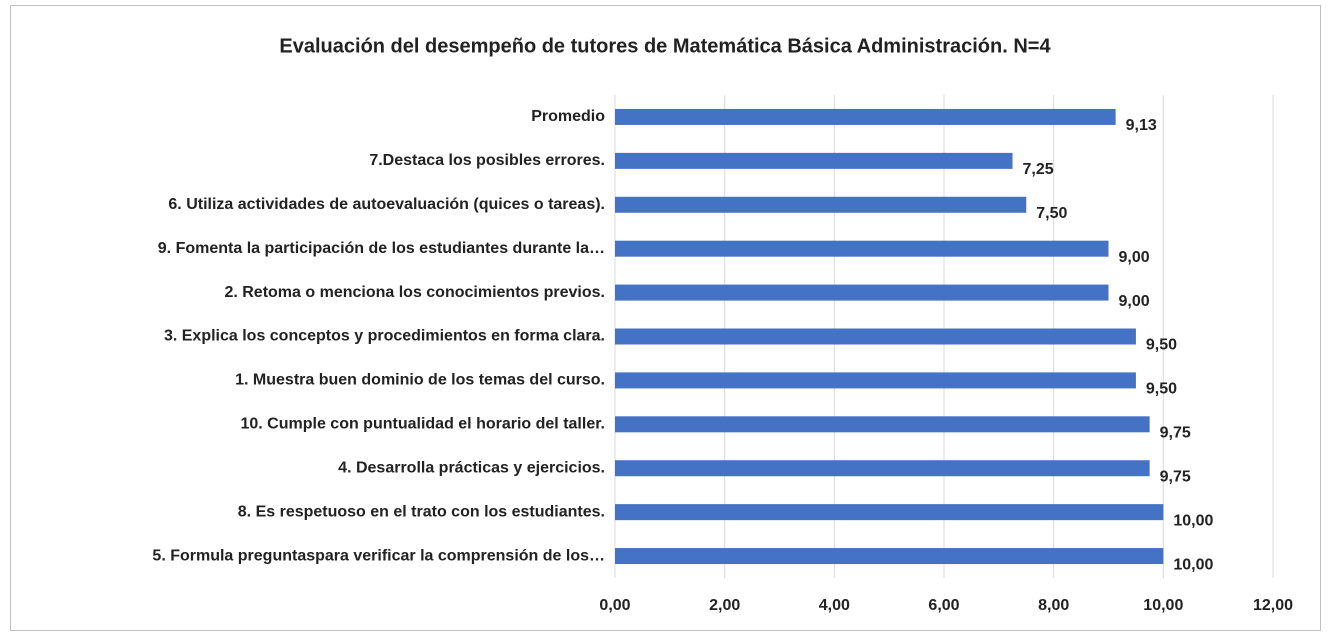 This screenshot has height=636, width=1333. I want to click on y-tick-label: 7.Destaca los posibles errores., so click(487, 160).